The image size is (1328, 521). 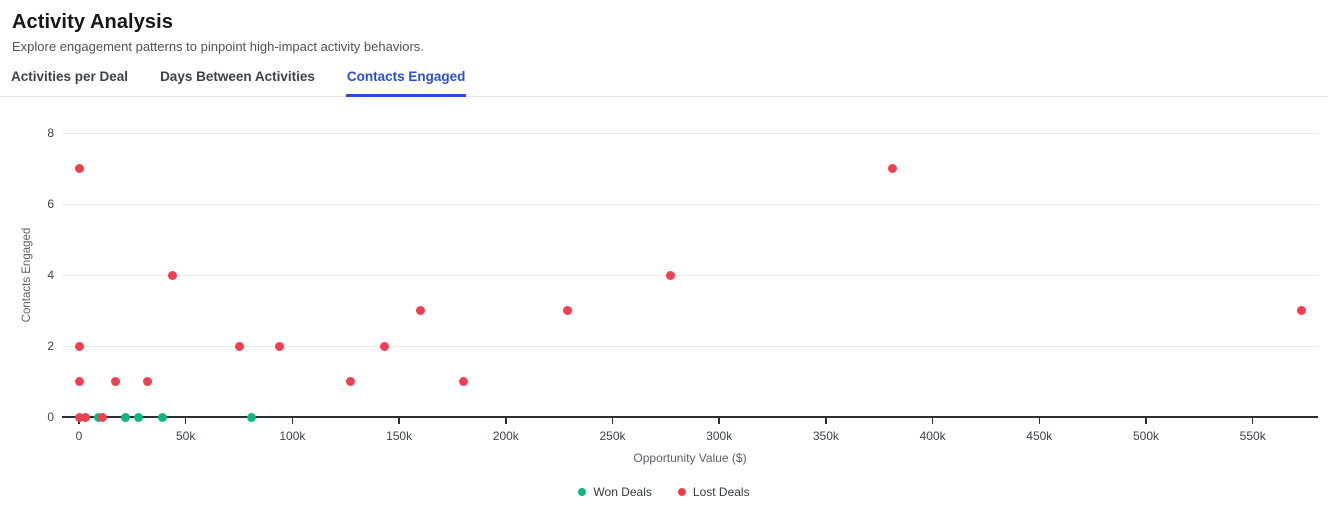 What do you see at coordinates (93, 22) in the screenshot?
I see `page-title: Activity Analysis` at bounding box center [93, 22].